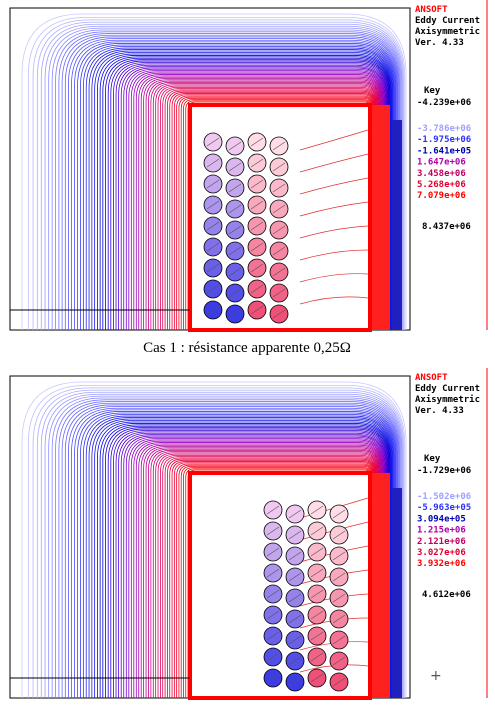 The height and width of the screenshot is (707, 495). What do you see at coordinates (436, 676) in the screenshot?
I see `cursor-marker: +` at bounding box center [436, 676].